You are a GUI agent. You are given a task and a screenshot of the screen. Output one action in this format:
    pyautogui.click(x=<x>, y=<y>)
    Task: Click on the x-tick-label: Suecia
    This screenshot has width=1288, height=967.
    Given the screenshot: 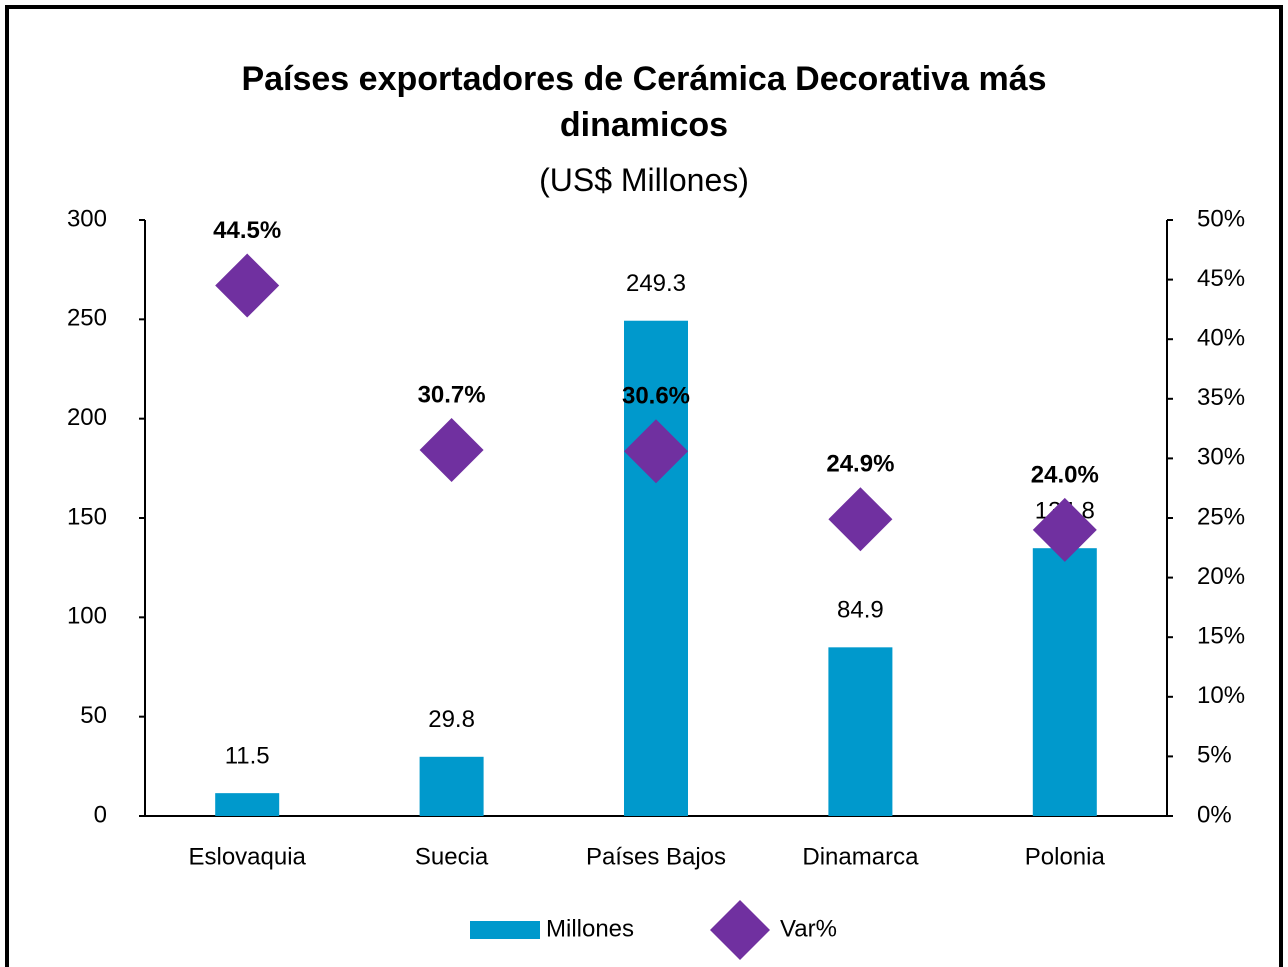 What is the action you would take?
    pyautogui.click(x=452, y=856)
    